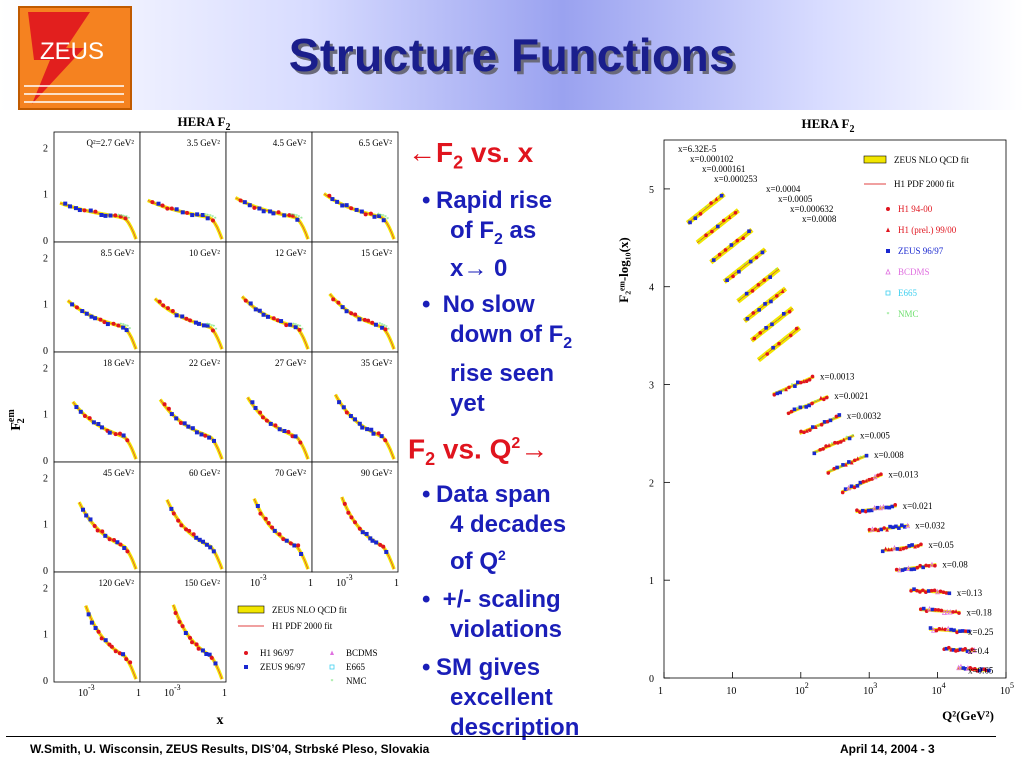 This screenshot has width=1024, height=768. Describe the element at coordinates (918, 506) in the screenshot. I see `x-bin-label: x=0.021` at that location.